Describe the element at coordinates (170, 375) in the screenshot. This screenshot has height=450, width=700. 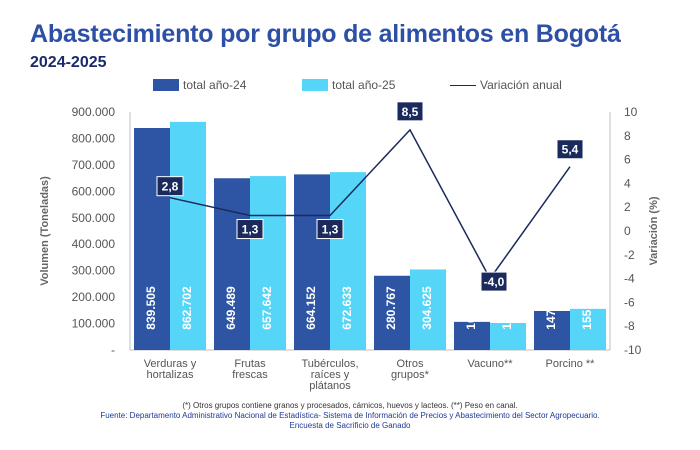
I see `x-tick-label: hortalizas` at that location.